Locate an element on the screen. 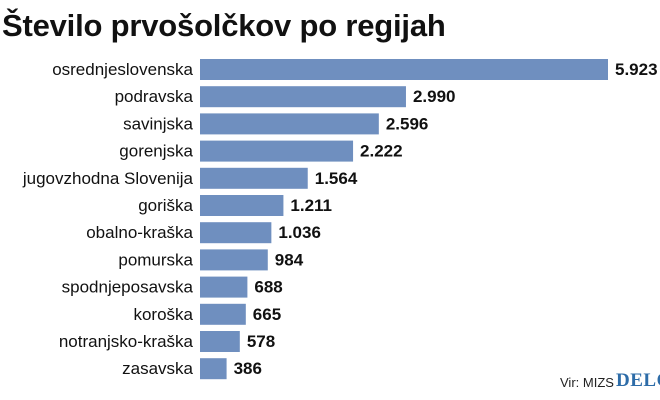 Image resolution: width=660 pixels, height=400 pixels. value-label: 688 is located at coordinates (268, 287).